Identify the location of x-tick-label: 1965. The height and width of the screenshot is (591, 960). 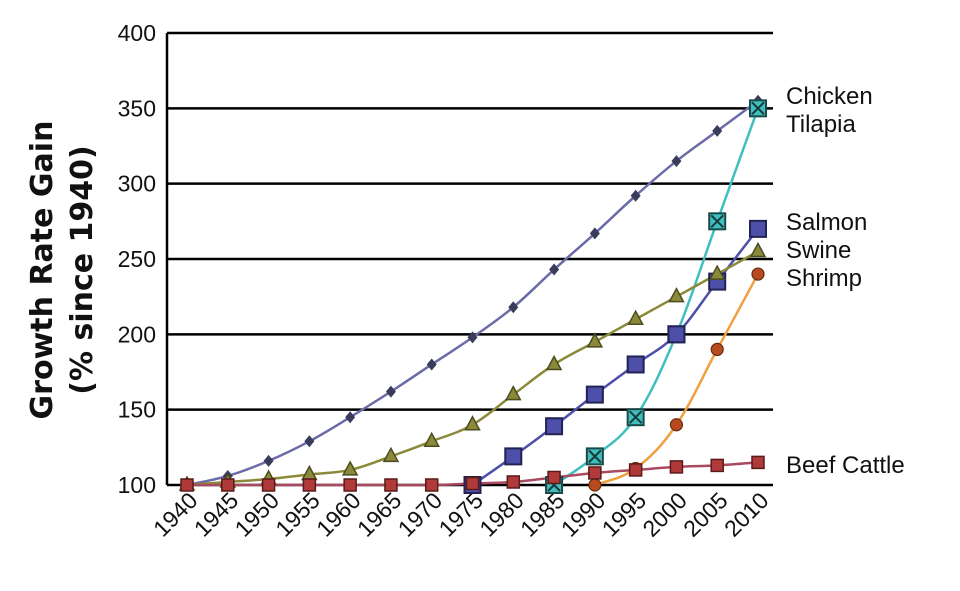
(379, 514).